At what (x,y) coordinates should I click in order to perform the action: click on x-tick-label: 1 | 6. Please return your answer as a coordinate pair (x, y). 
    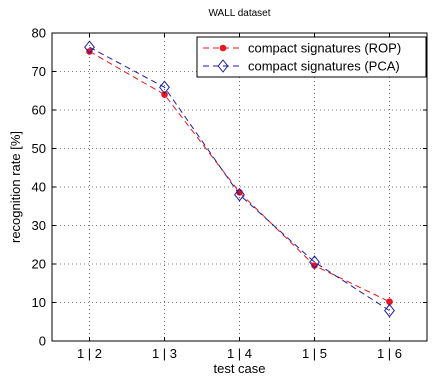
    Looking at the image, I should click on (389, 353).